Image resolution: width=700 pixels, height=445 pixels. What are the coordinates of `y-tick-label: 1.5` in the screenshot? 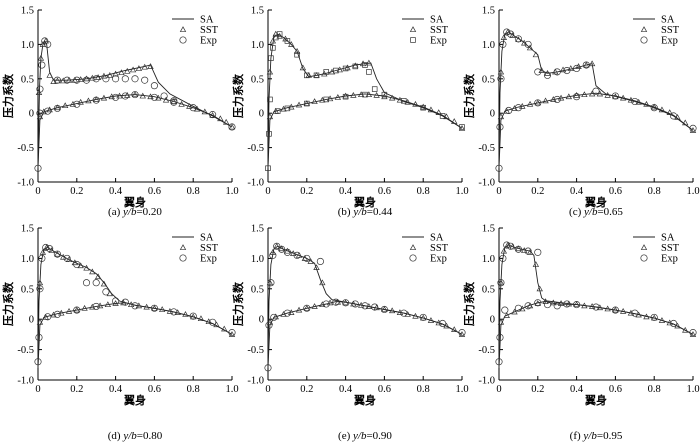 It's located at (488, 11).